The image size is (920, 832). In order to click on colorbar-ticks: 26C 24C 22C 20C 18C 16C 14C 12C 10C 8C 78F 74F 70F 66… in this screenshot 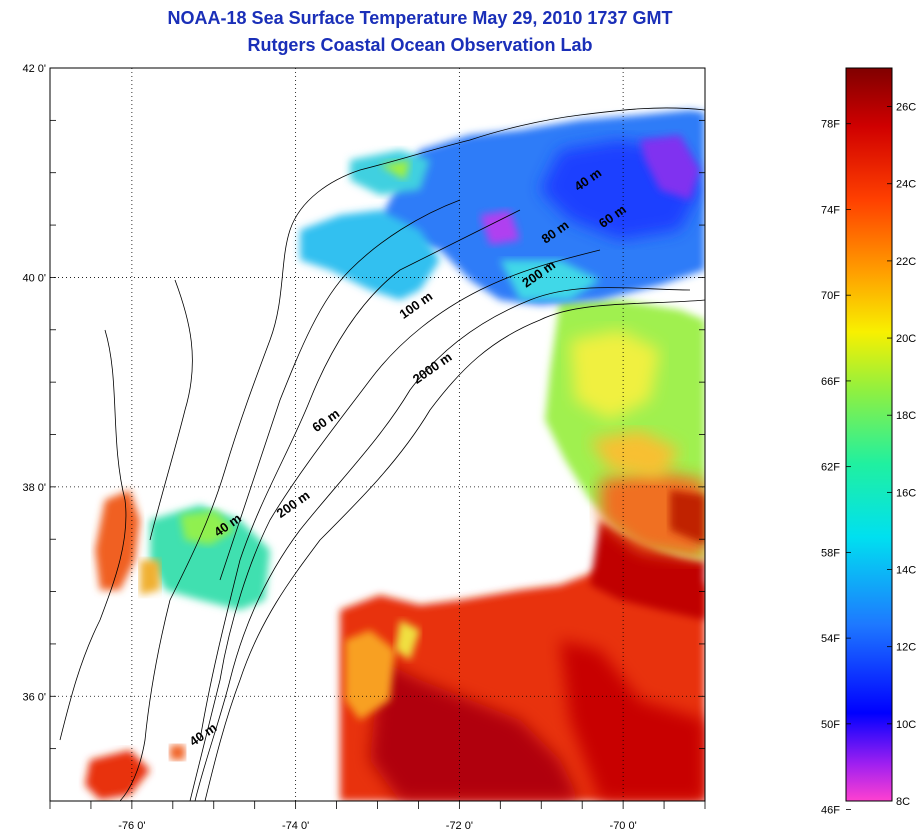, I will do `click(868, 459)`.